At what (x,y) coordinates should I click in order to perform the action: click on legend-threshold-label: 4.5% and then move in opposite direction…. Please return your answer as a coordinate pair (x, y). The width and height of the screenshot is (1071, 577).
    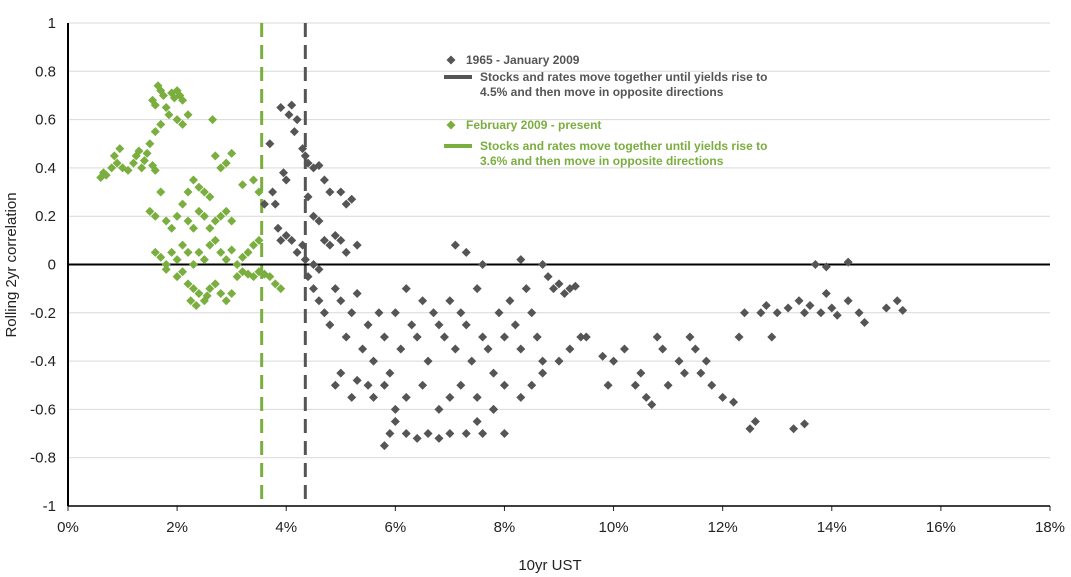
    Looking at the image, I should click on (602, 92).